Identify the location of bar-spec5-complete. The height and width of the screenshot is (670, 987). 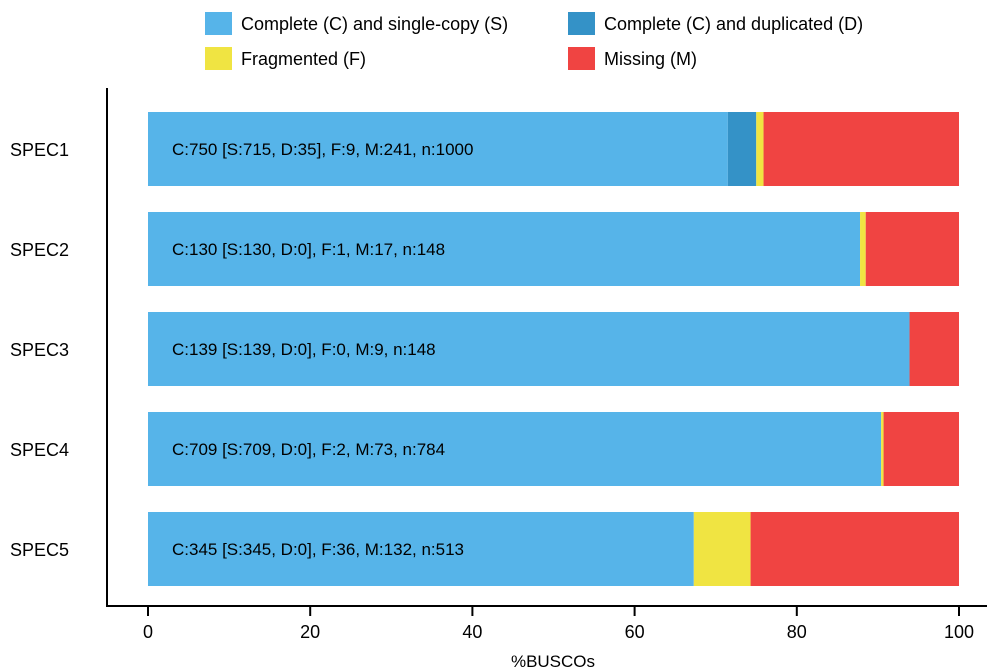
(421, 549).